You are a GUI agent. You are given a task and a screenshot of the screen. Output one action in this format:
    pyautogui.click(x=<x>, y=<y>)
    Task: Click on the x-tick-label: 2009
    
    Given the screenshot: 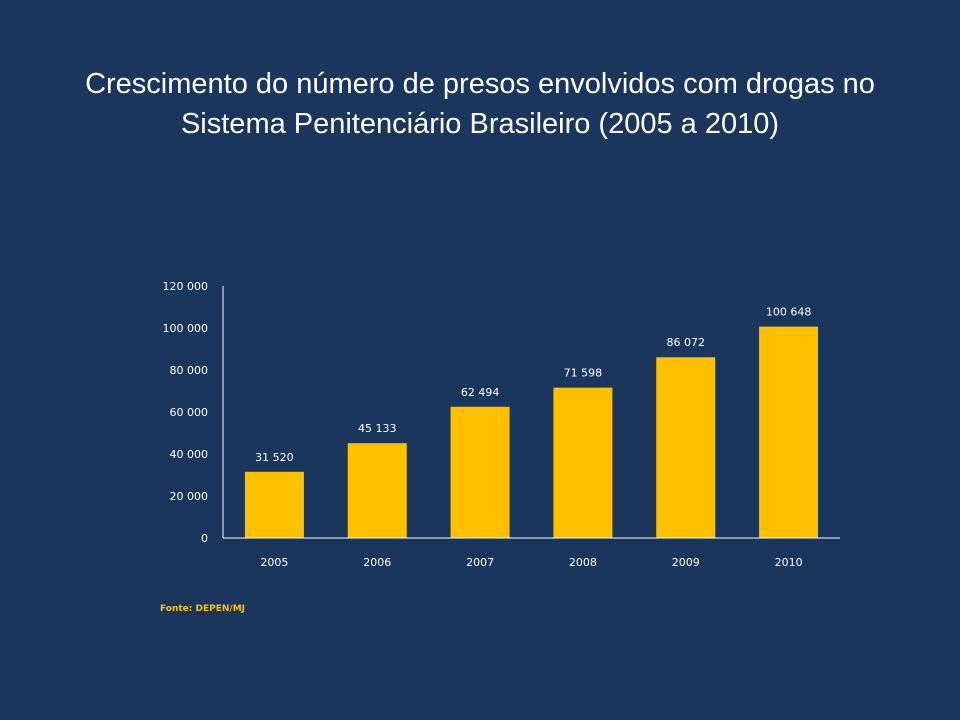 What is the action you would take?
    pyautogui.click(x=686, y=562)
    